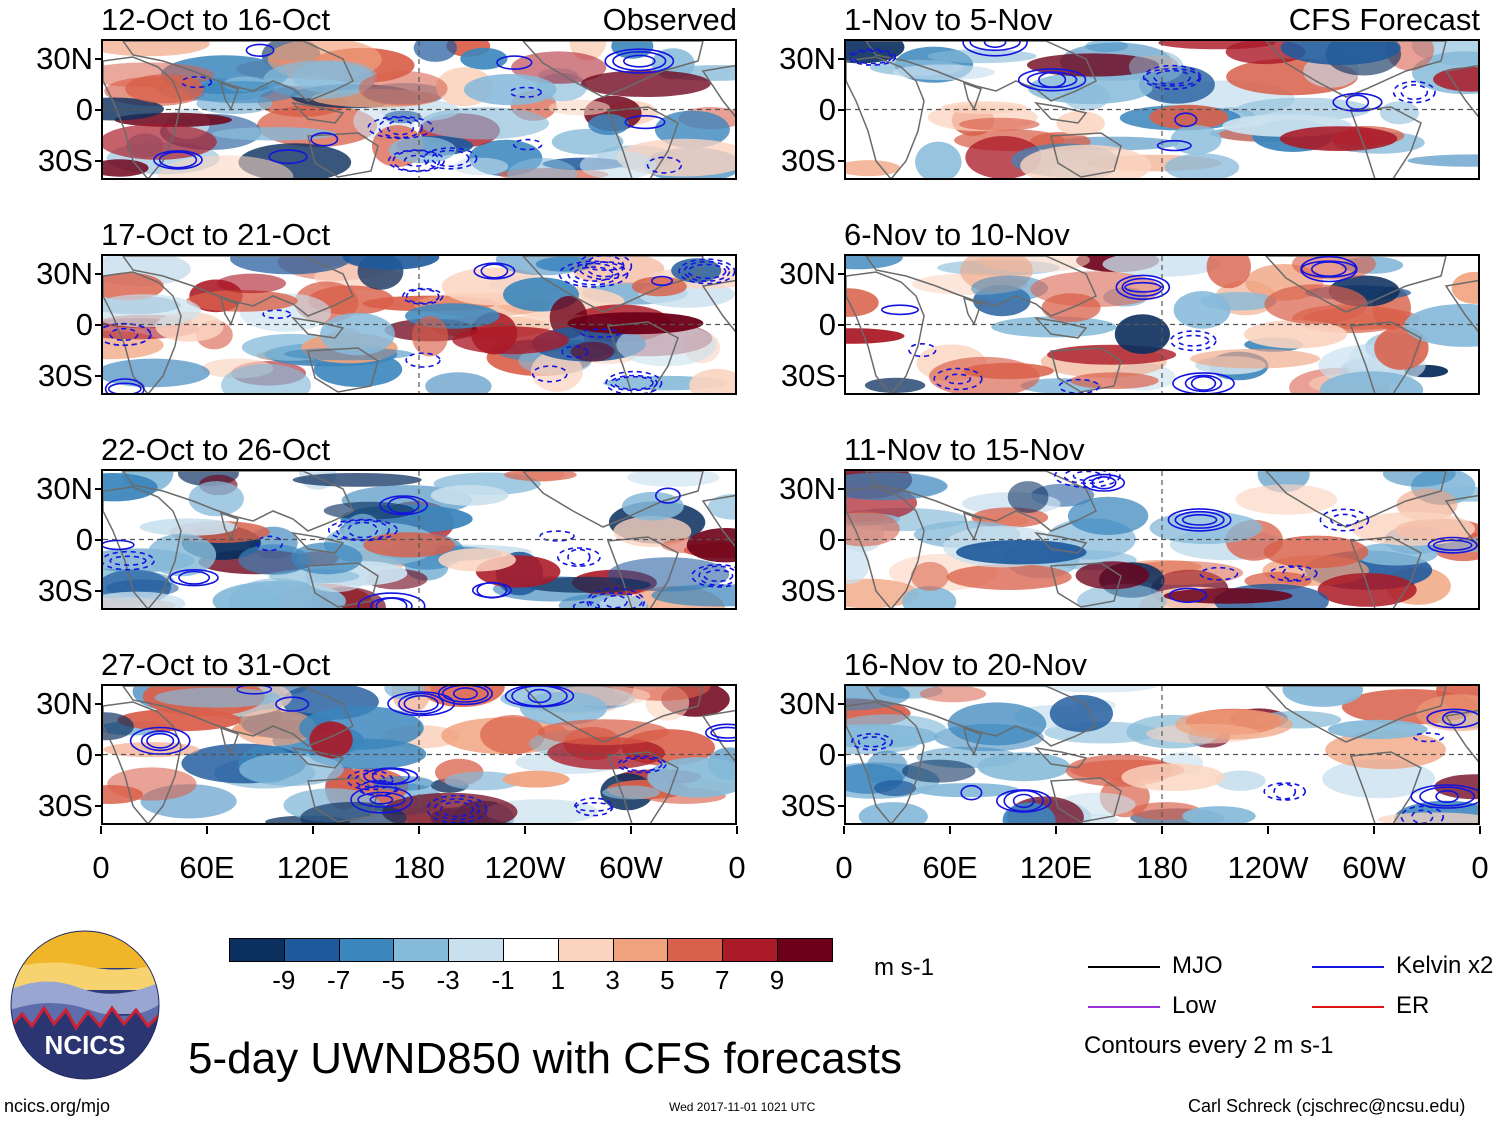 The width and height of the screenshot is (1510, 1121). Describe the element at coordinates (57, 1106) in the screenshot. I see `site-url: ncics.org/mjo` at that location.